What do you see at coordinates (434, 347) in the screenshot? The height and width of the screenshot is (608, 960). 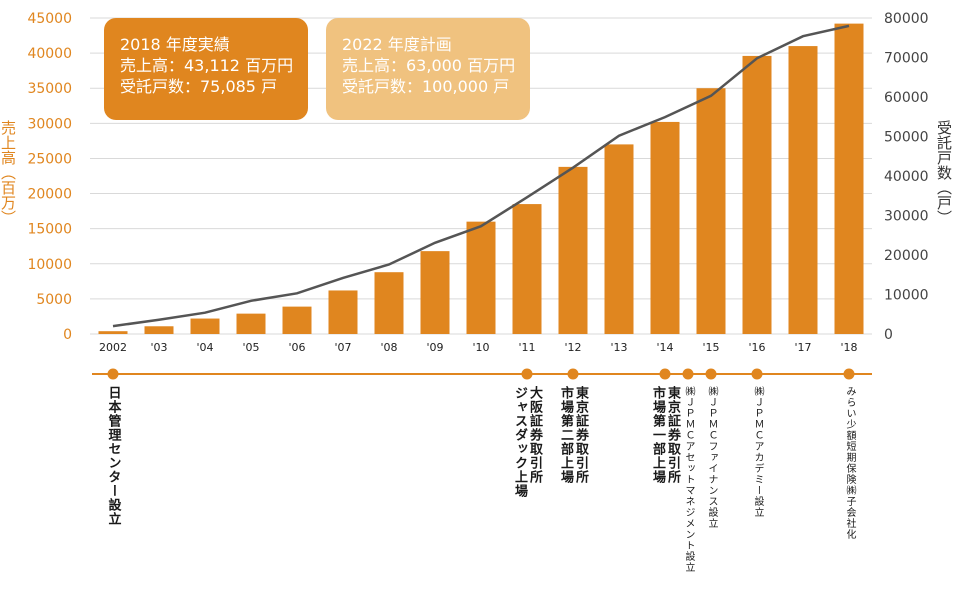 I see `x-tick: '09` at bounding box center [434, 347].